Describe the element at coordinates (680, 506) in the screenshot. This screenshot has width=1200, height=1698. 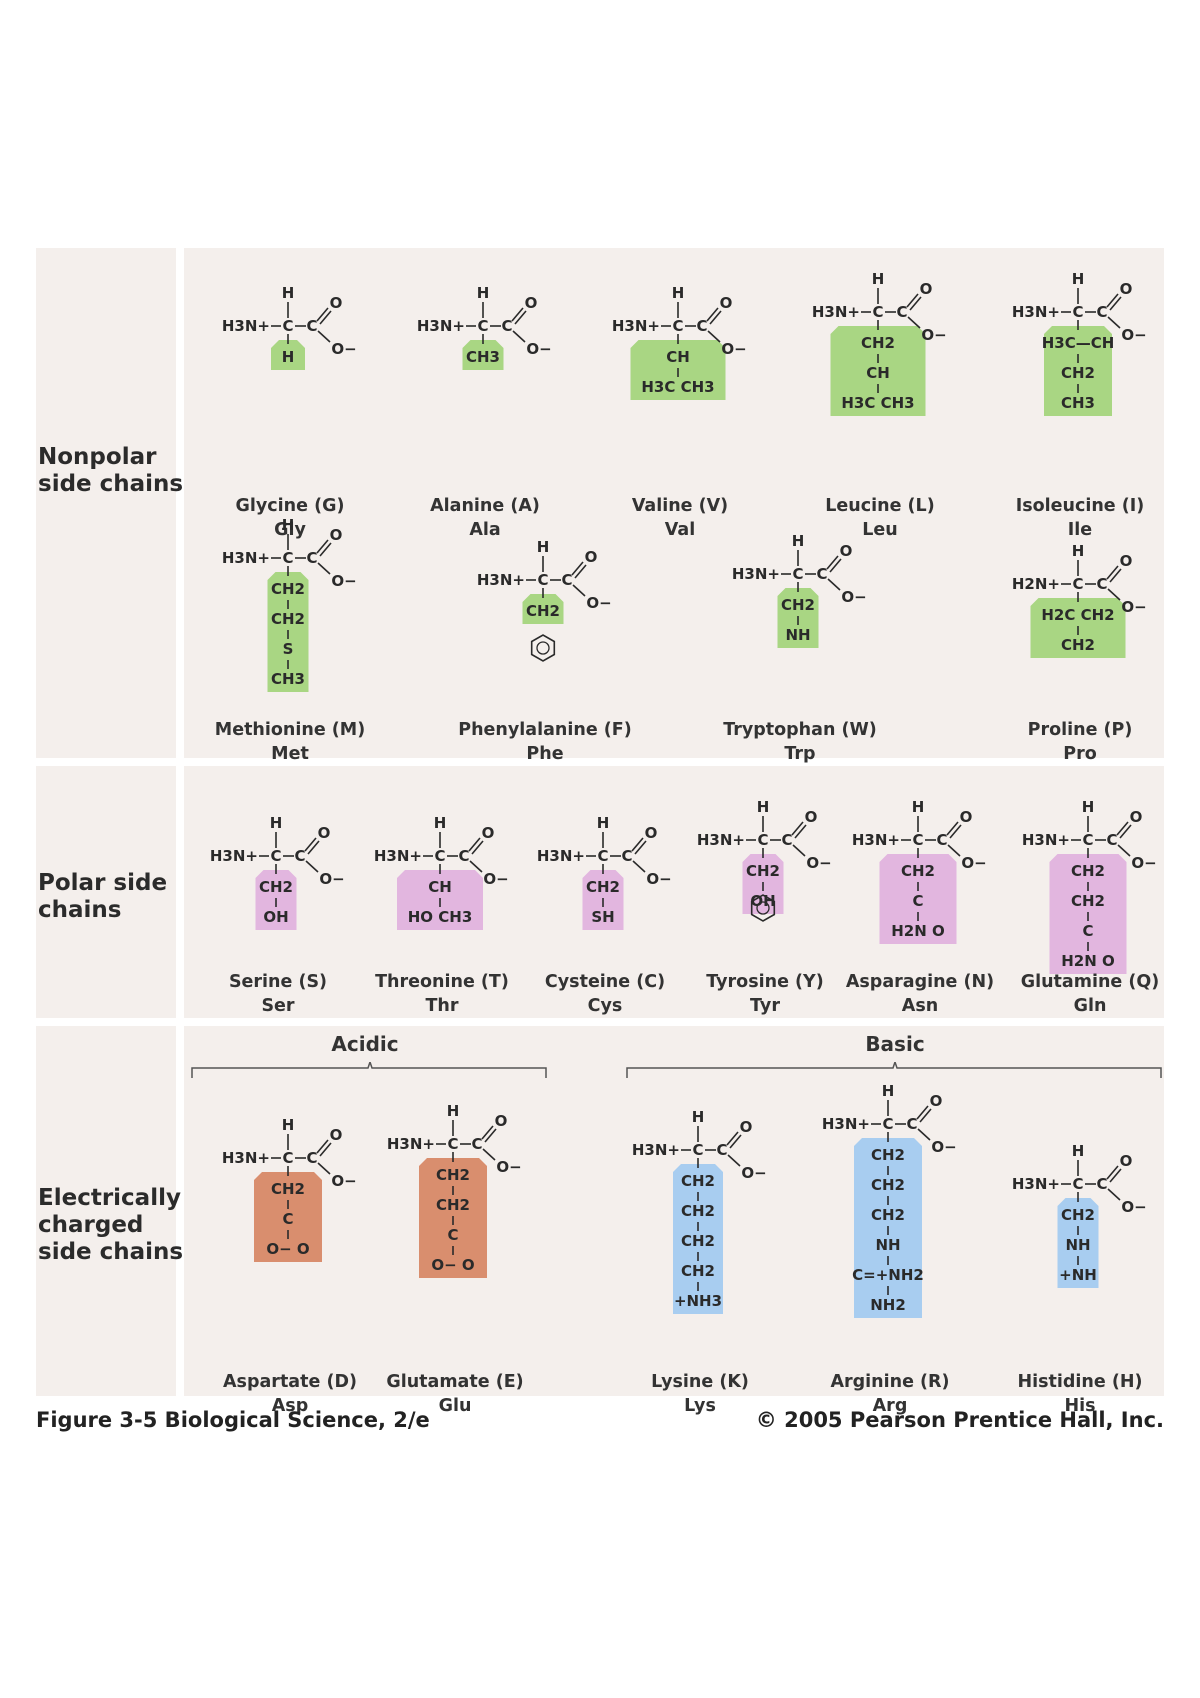
I see `amino-acid-name: Valine (V)` at that location.